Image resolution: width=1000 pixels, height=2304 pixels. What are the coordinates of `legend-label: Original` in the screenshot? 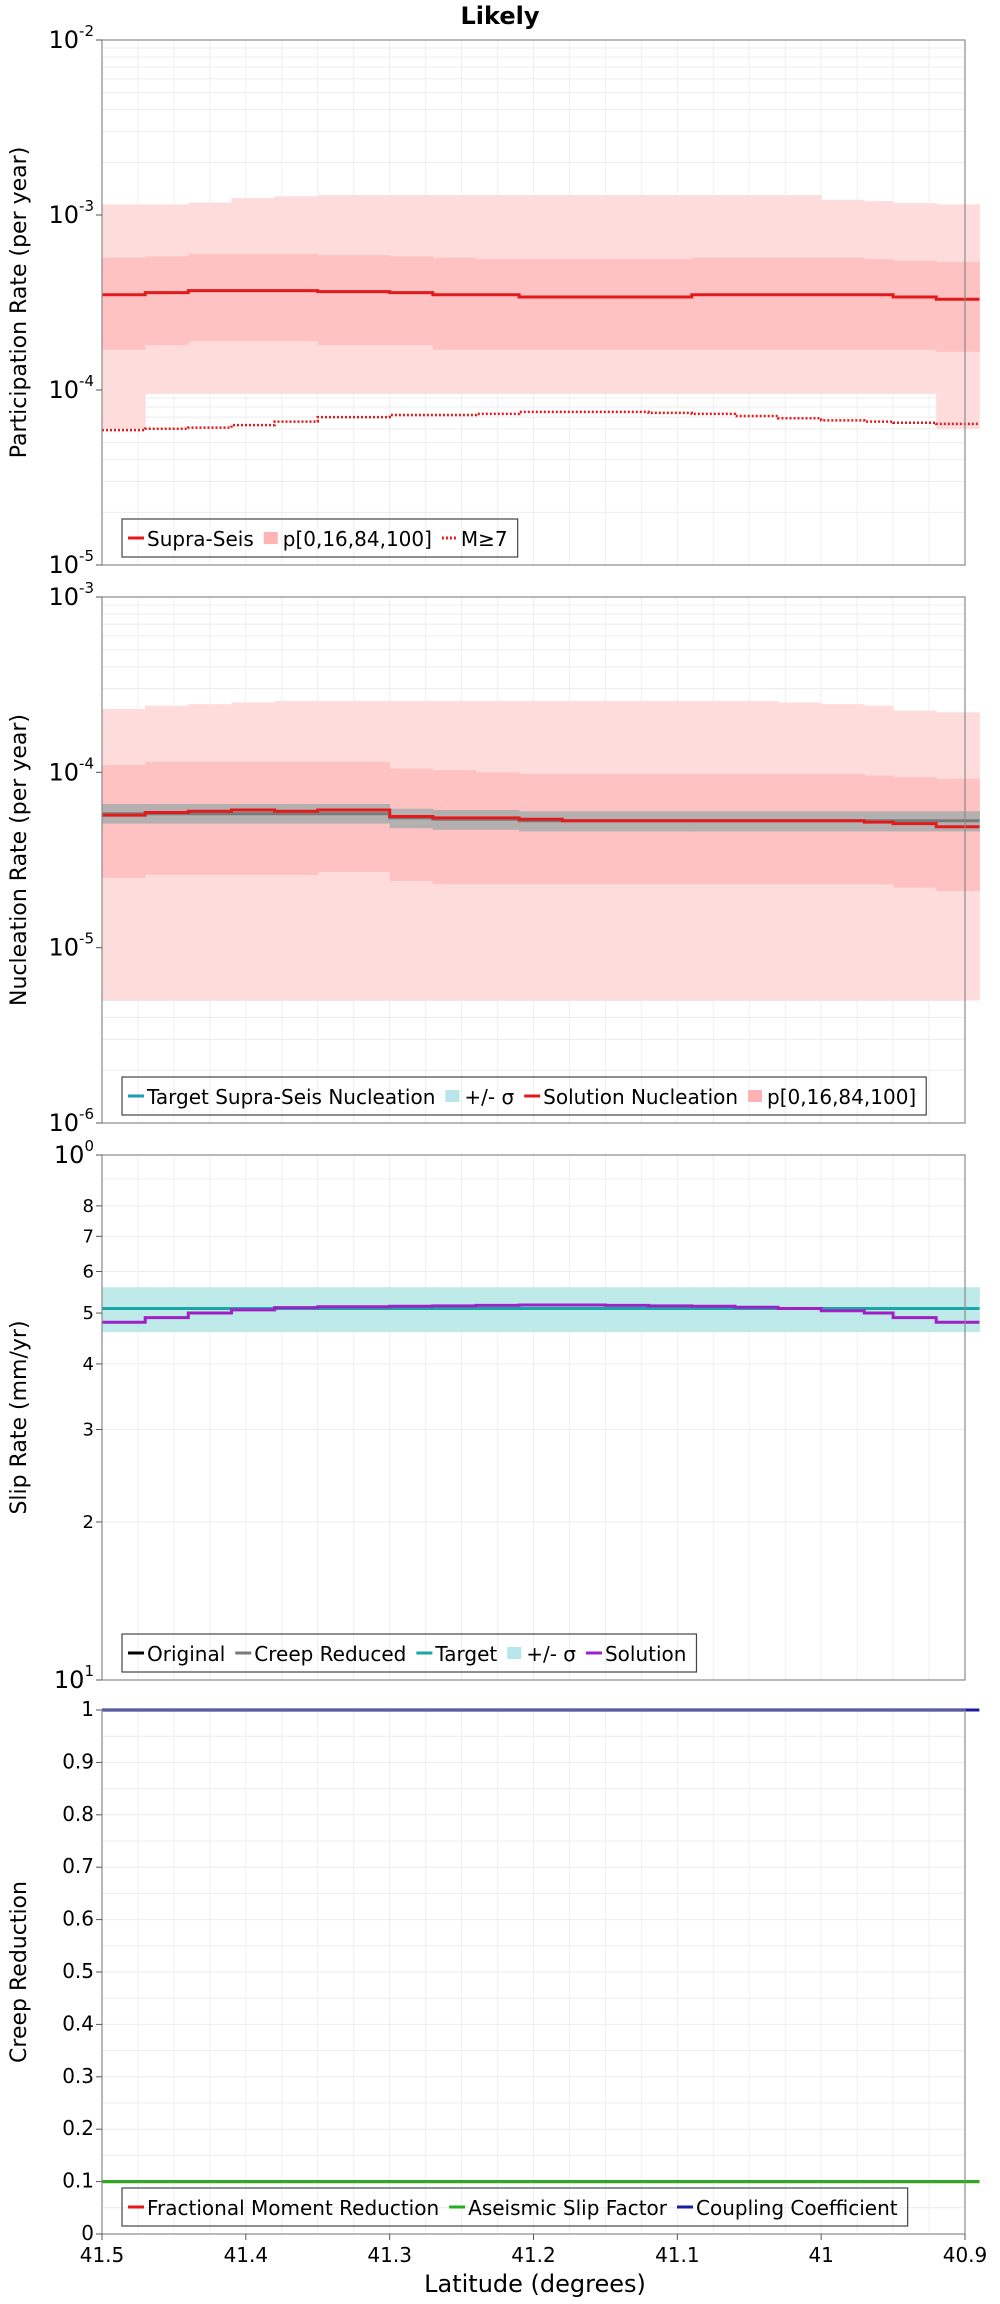 It's located at (186, 1654).